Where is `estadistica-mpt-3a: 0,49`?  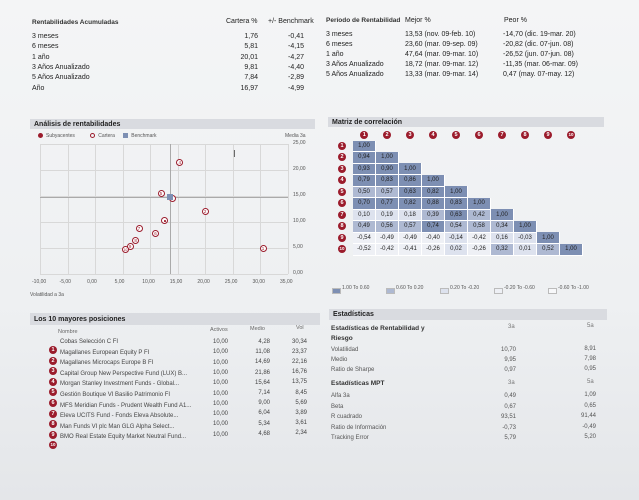
estadistica-mpt-3a: 0,49 is located at coordinates (510, 396).